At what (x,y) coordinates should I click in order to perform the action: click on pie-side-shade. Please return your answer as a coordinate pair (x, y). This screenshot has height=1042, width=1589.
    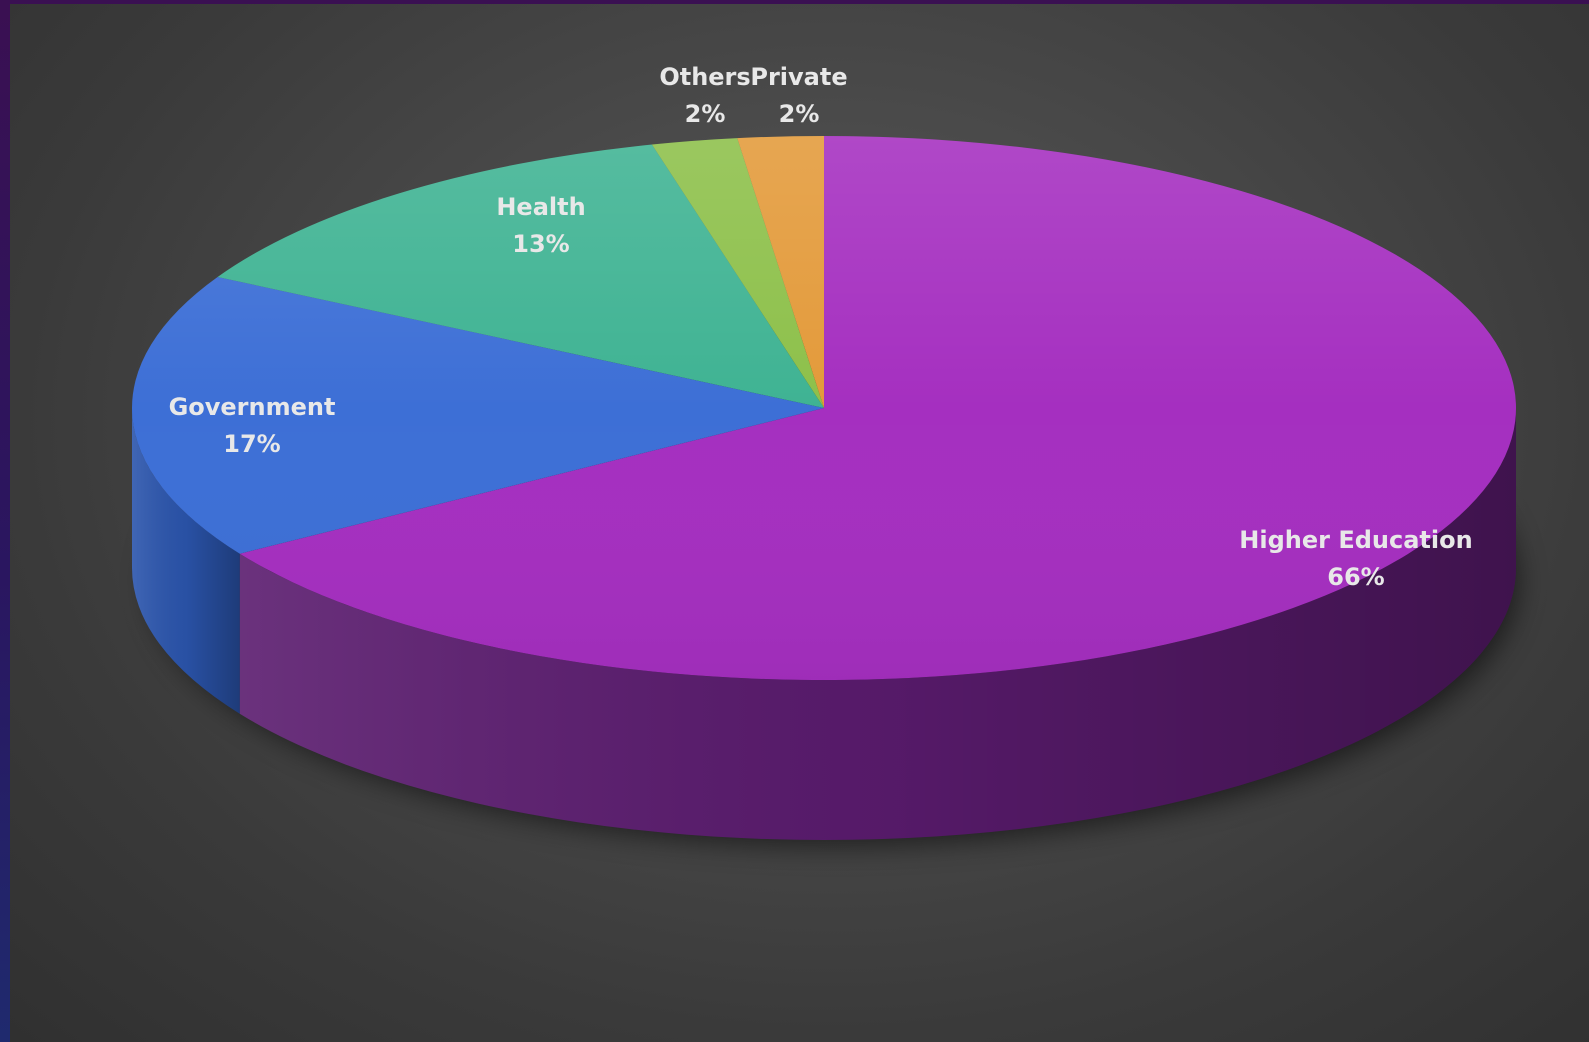
    Looking at the image, I should click on (186, 561).